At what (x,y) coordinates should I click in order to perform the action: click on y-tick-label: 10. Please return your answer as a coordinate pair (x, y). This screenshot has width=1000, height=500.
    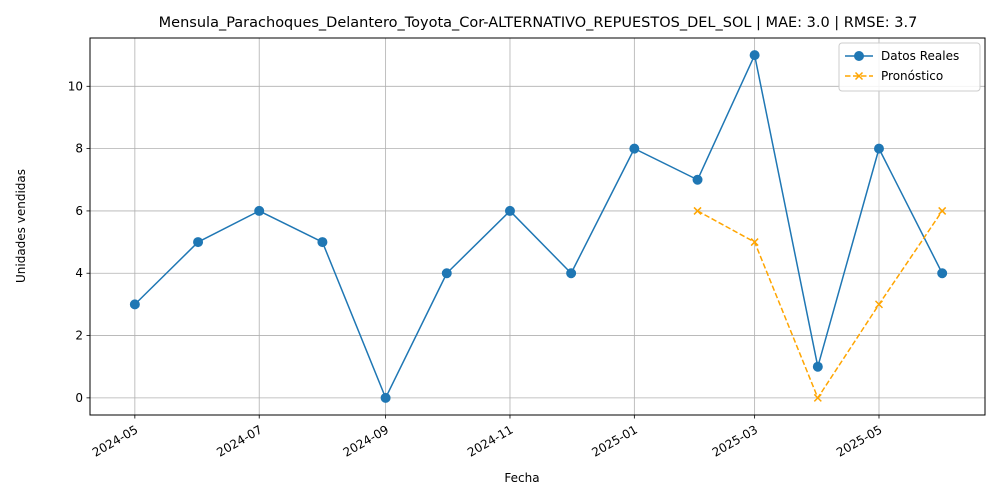
    Looking at the image, I should click on (75, 86).